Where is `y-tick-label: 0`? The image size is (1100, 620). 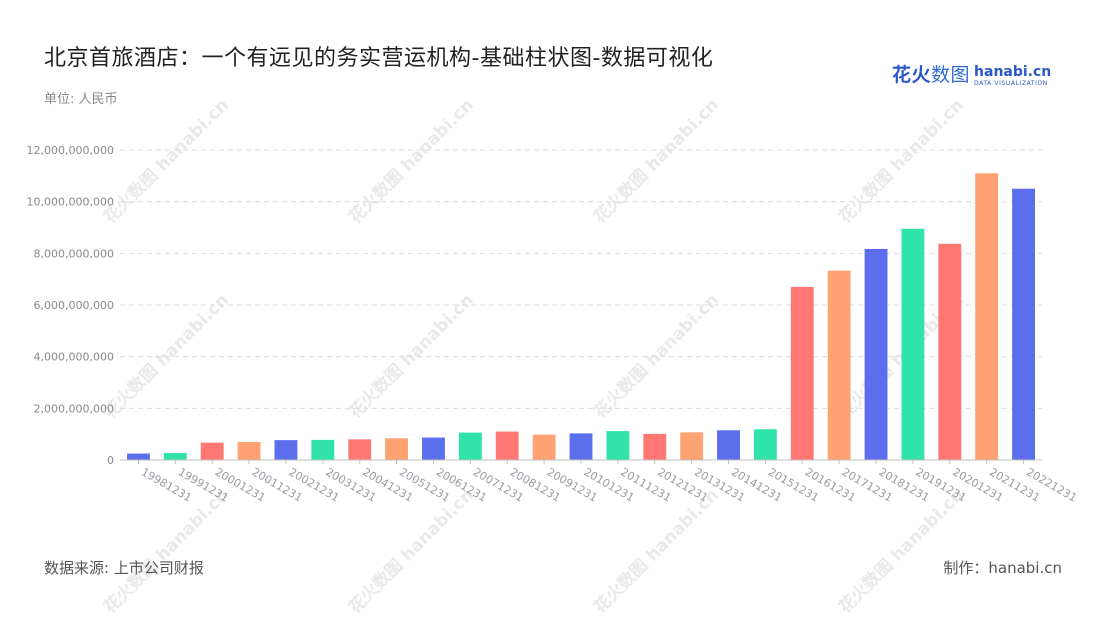 y-tick-label: 0 is located at coordinates (110, 460).